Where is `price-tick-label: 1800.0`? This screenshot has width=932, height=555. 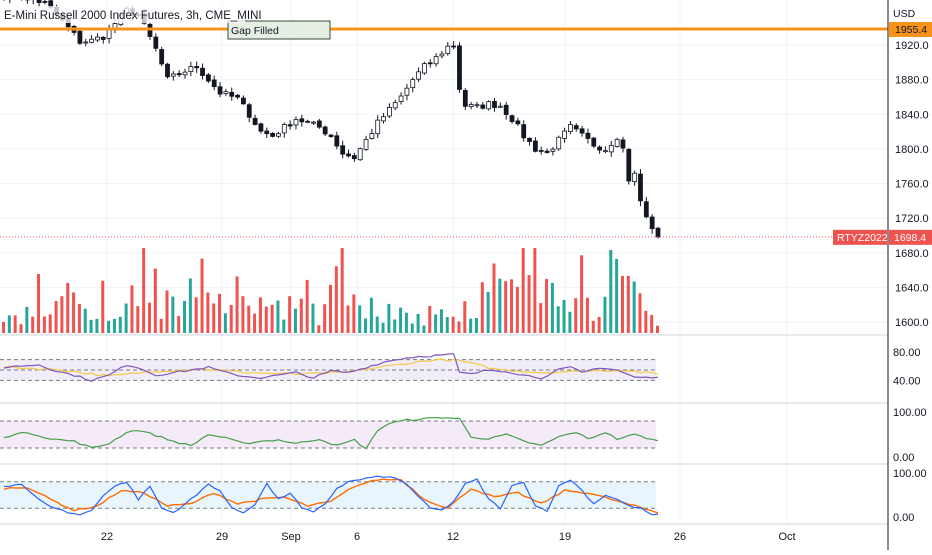
price-tick-label: 1800.0 is located at coordinates (912, 150).